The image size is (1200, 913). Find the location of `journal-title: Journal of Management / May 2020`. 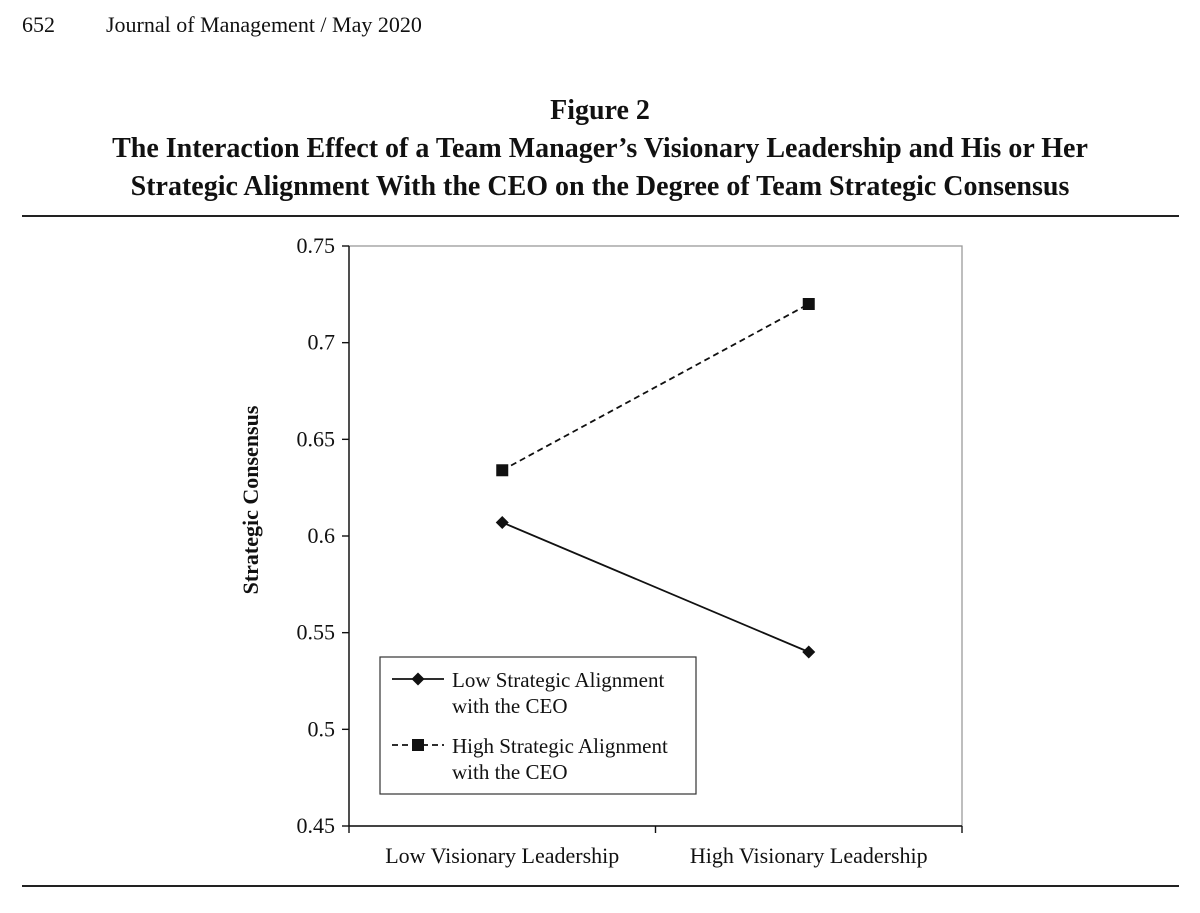

journal-title: Journal of Management / May 2020 is located at coordinates (264, 24).